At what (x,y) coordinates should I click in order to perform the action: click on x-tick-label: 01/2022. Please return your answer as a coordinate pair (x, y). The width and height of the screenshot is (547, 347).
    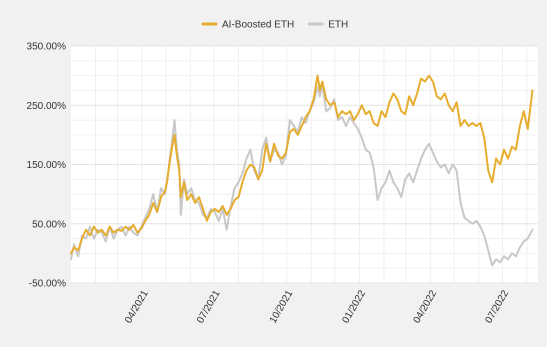
    Looking at the image, I should click on (354, 306).